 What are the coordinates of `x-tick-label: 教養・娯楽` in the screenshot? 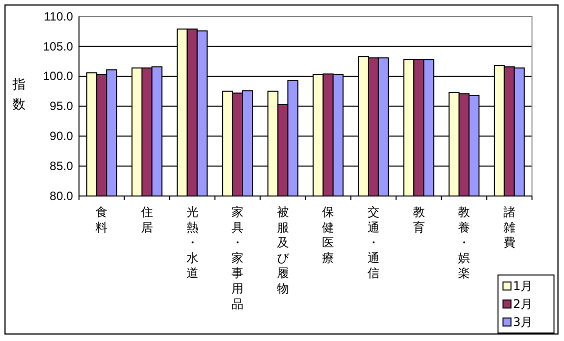 It's located at (464, 242).